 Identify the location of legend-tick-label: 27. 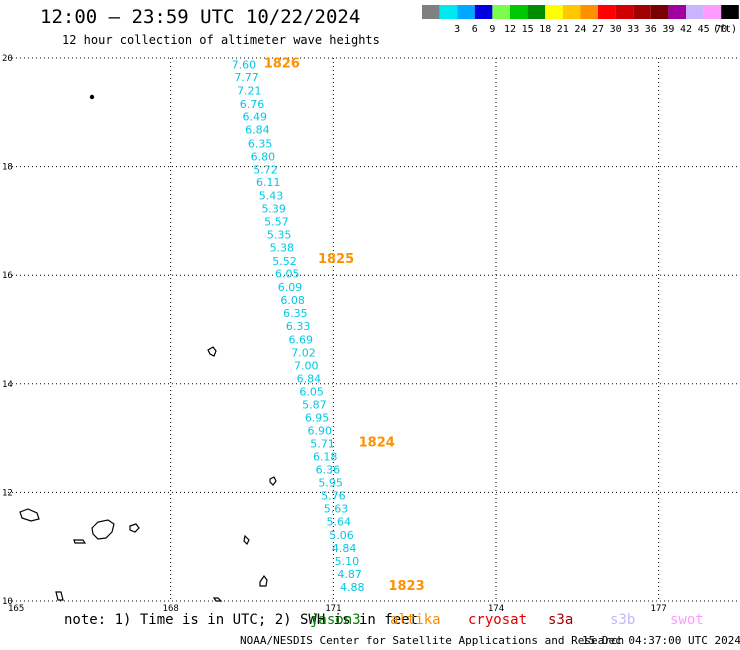
(598, 29).